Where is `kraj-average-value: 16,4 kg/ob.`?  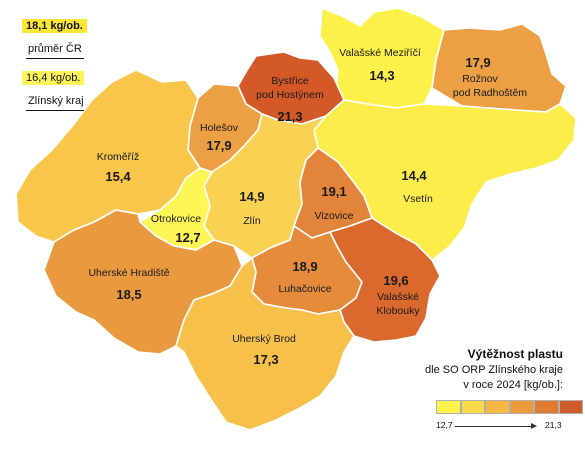
kraj-average-value: 16,4 kg/ob. is located at coordinates (53, 78).